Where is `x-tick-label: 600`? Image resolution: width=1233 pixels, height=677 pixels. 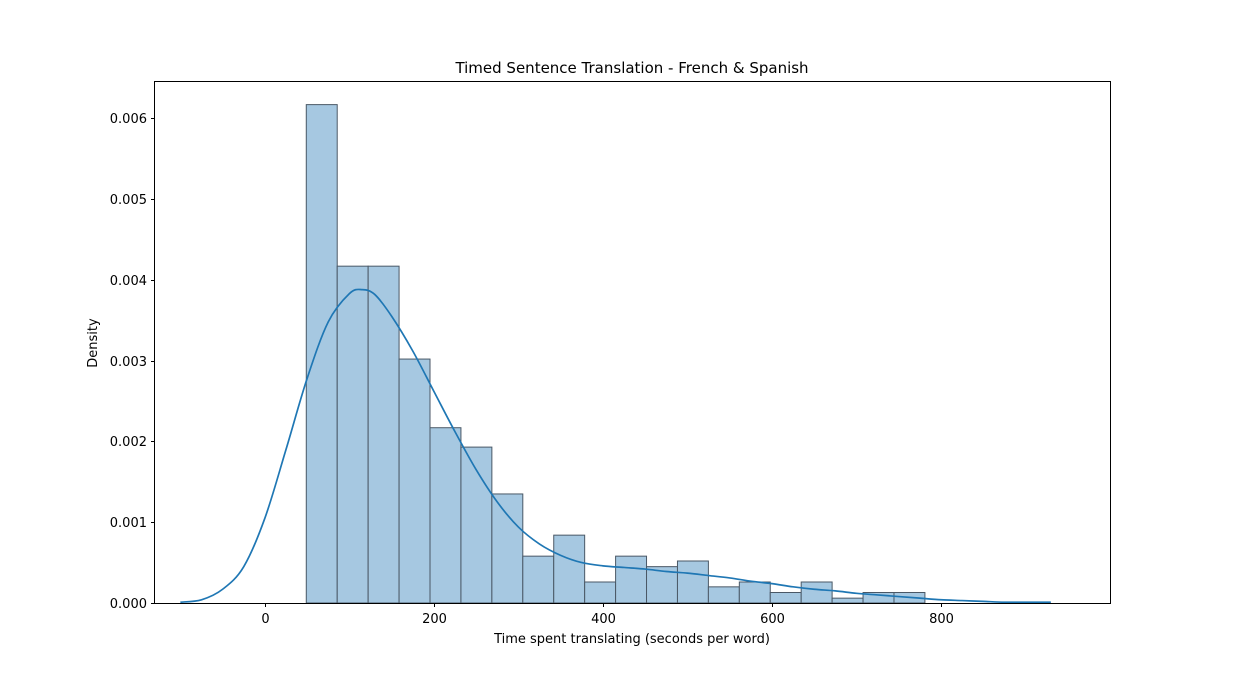 x-tick-label: 600 is located at coordinates (772, 619).